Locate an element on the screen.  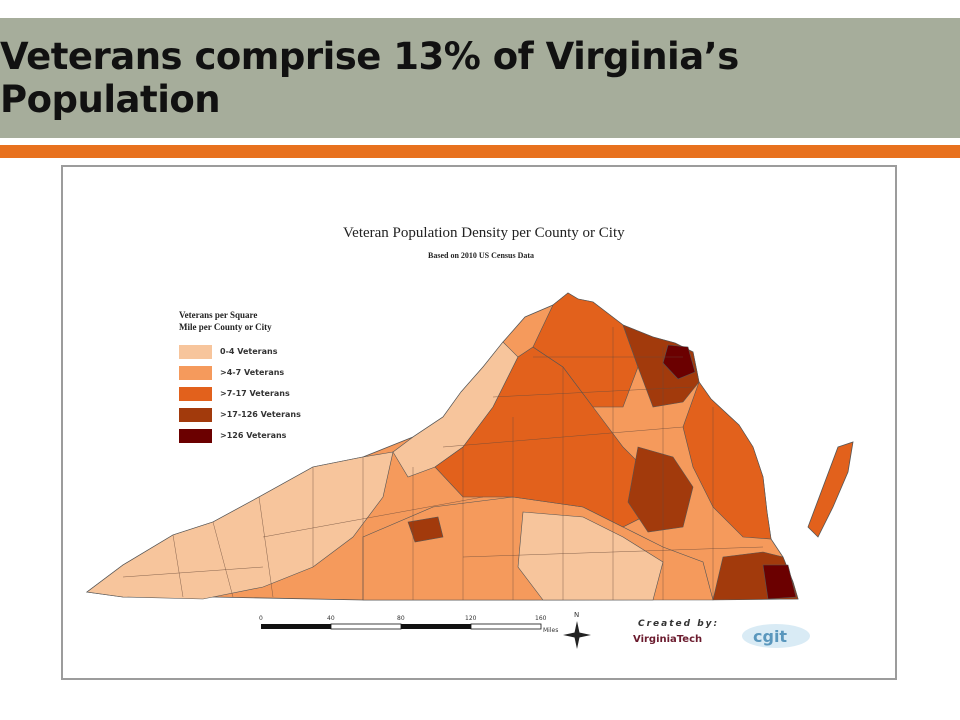
scale-tick-label: 120 is located at coordinates (471, 618).